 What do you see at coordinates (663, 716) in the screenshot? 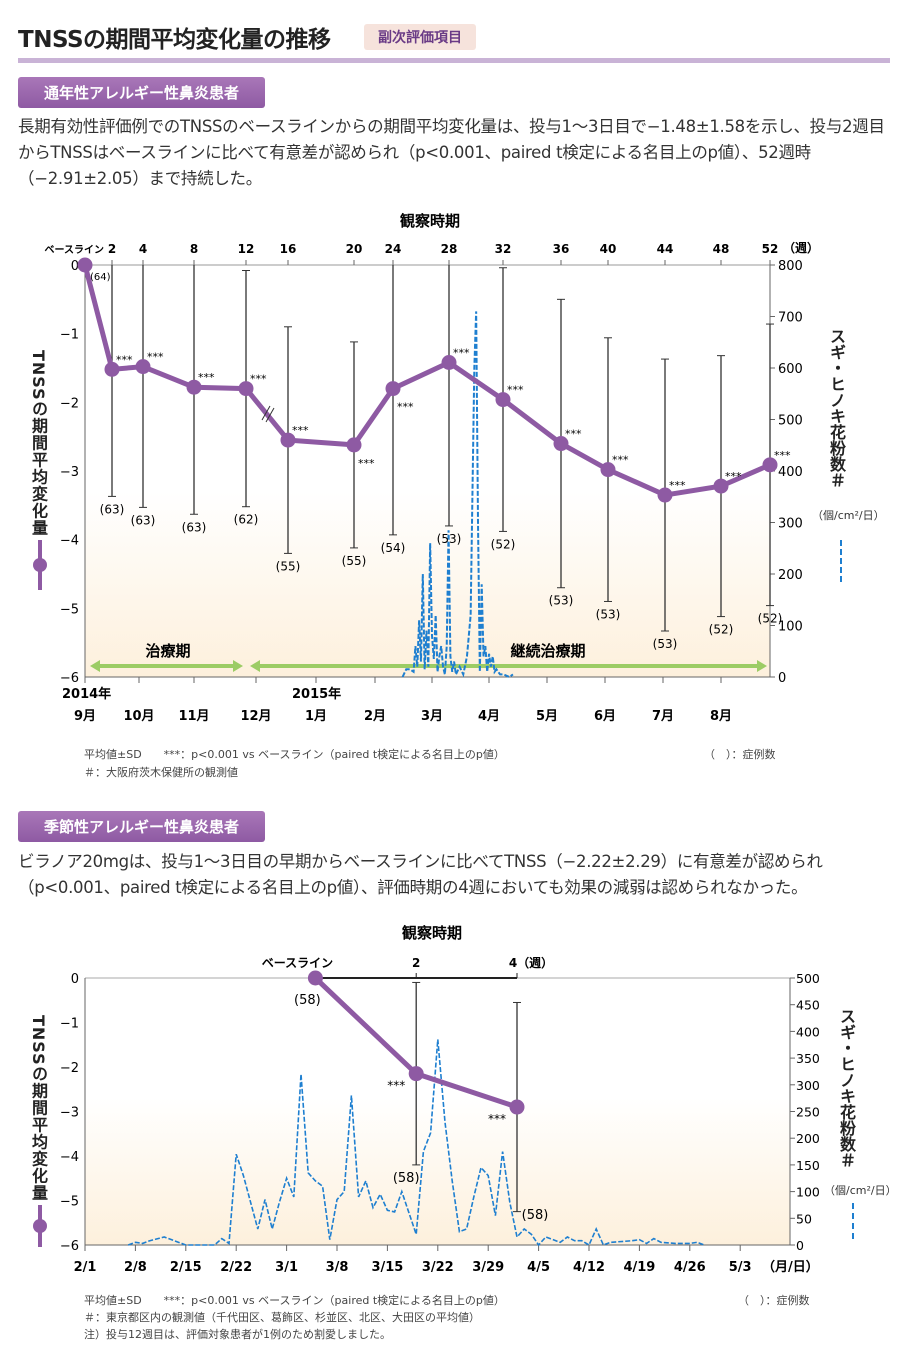
I see `month-label: 7月` at bounding box center [663, 716].